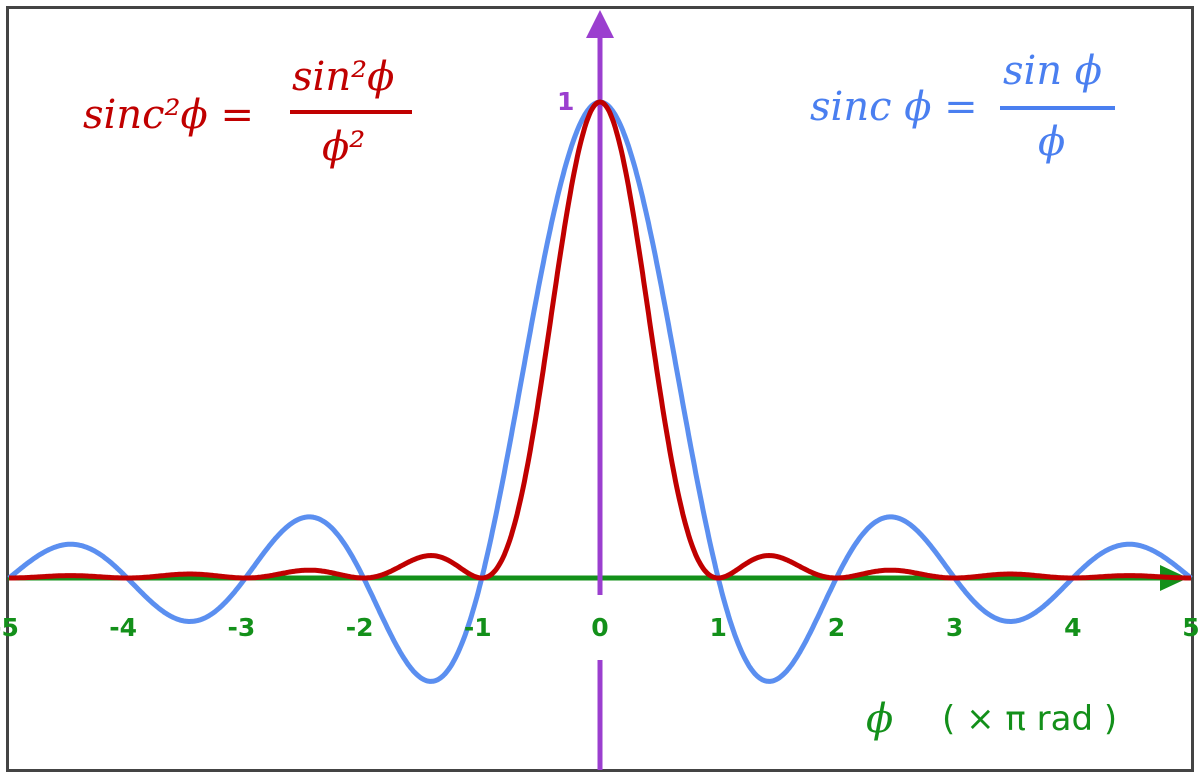 This screenshot has width=1200, height=778. I want to click on sinc-formula: sinc ϕ = sin ϕ ϕ, so click(962, 106).